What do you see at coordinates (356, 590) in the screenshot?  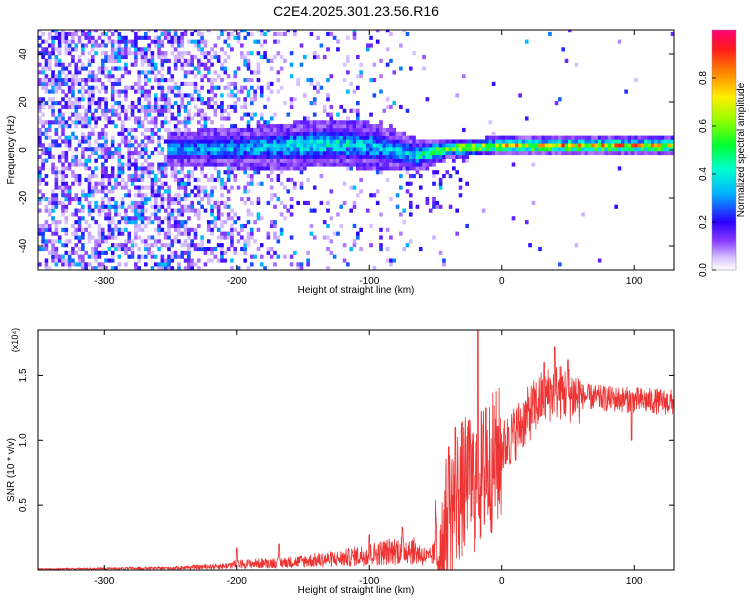 I see `snr-x-axis-label: Height of straight line (km)` at bounding box center [356, 590].